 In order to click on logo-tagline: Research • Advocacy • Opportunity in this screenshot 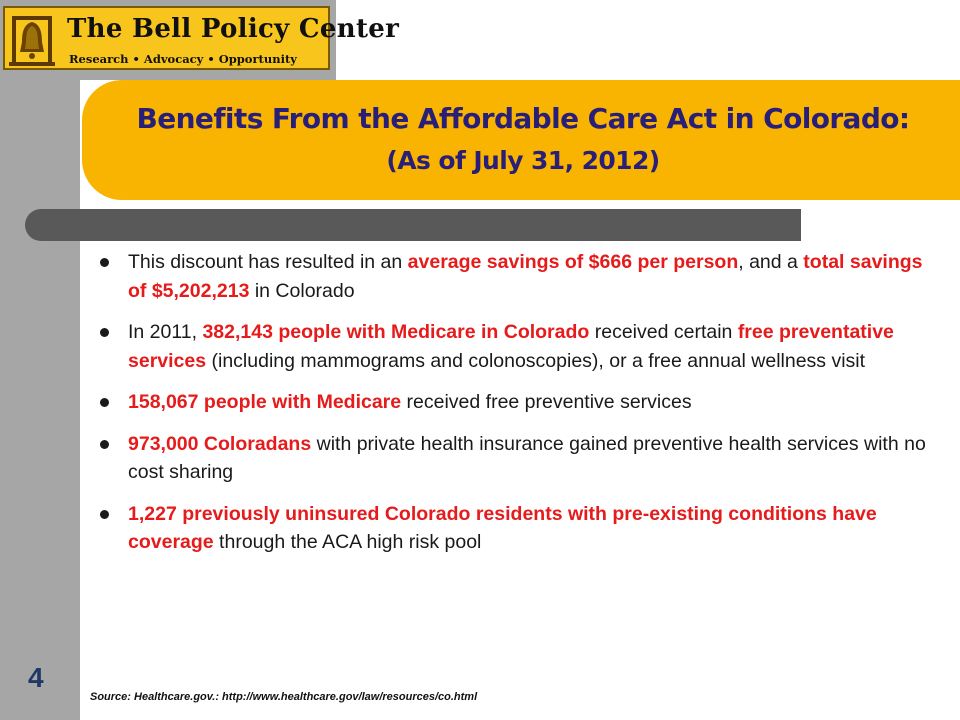, I will do `click(183, 59)`.